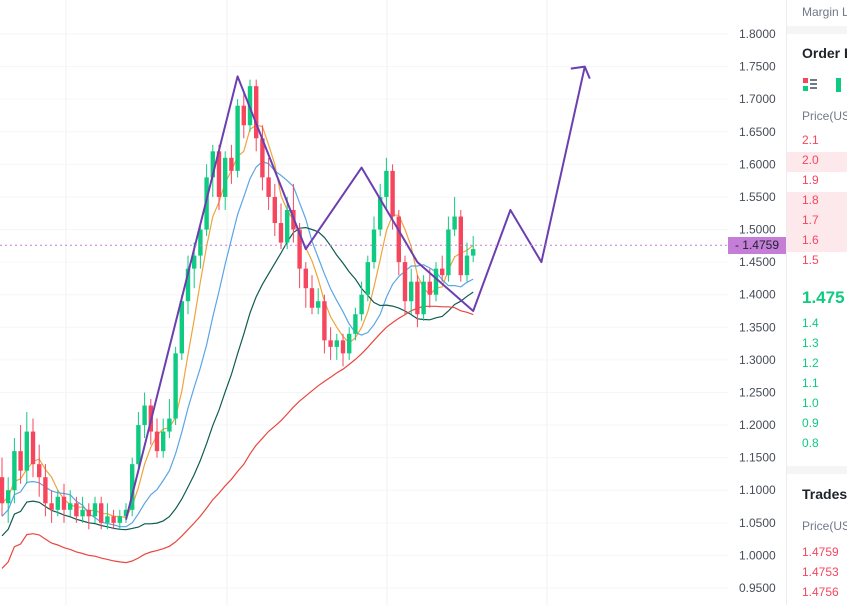  I want to click on bid-price: 1.2, so click(810, 363).